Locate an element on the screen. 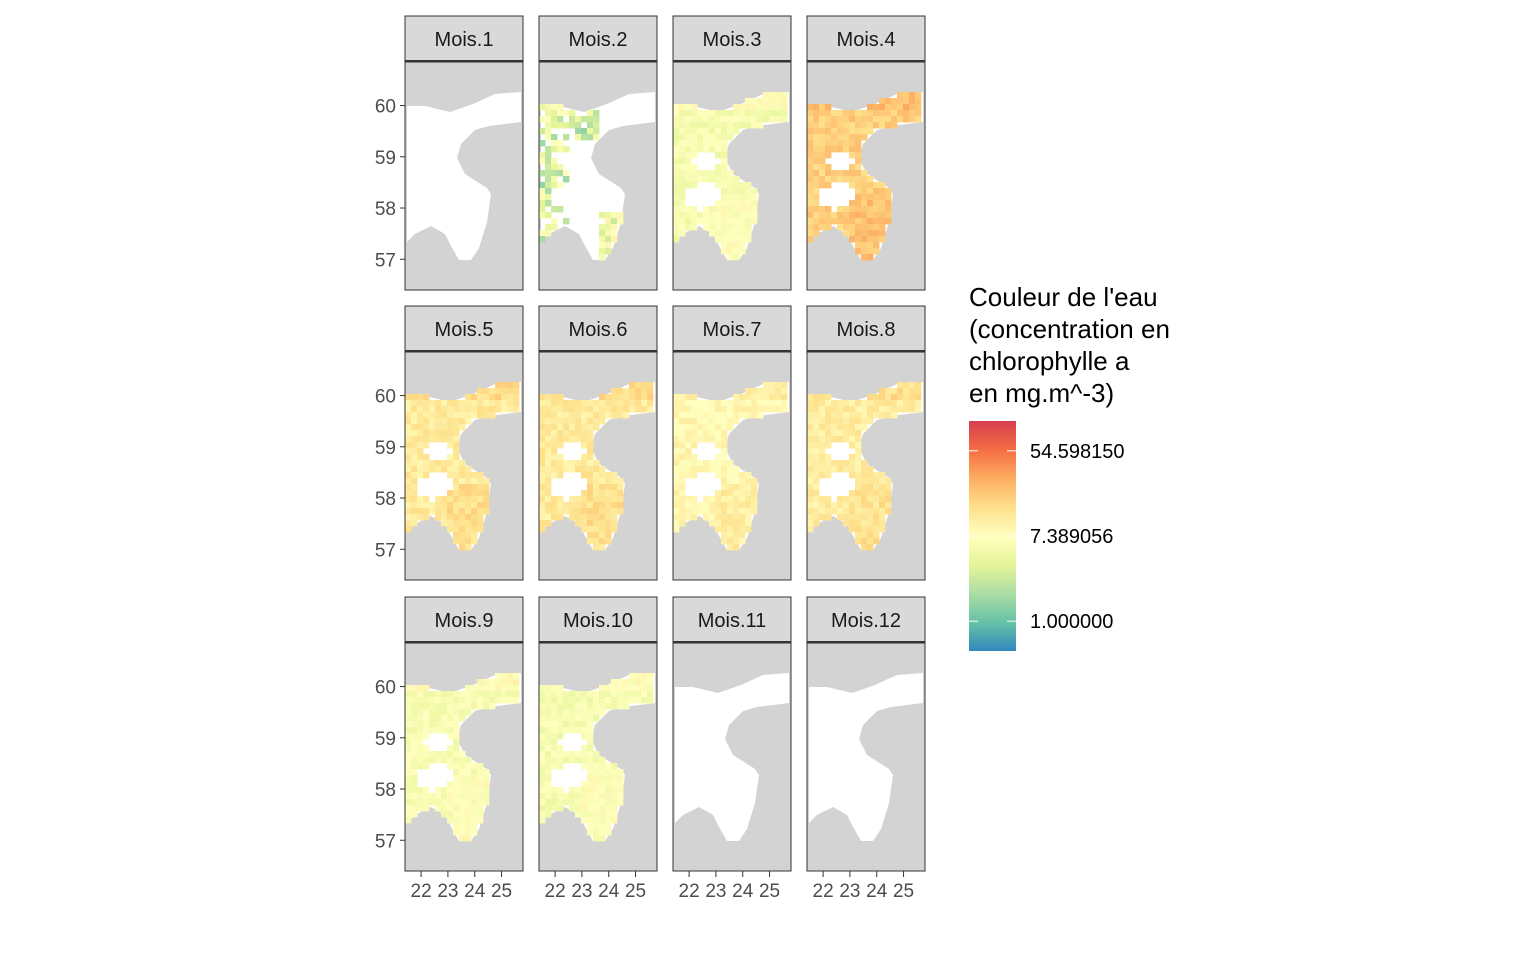 This screenshot has width=1536, height=960. chlorophyll-raster is located at coordinates (864, 466).